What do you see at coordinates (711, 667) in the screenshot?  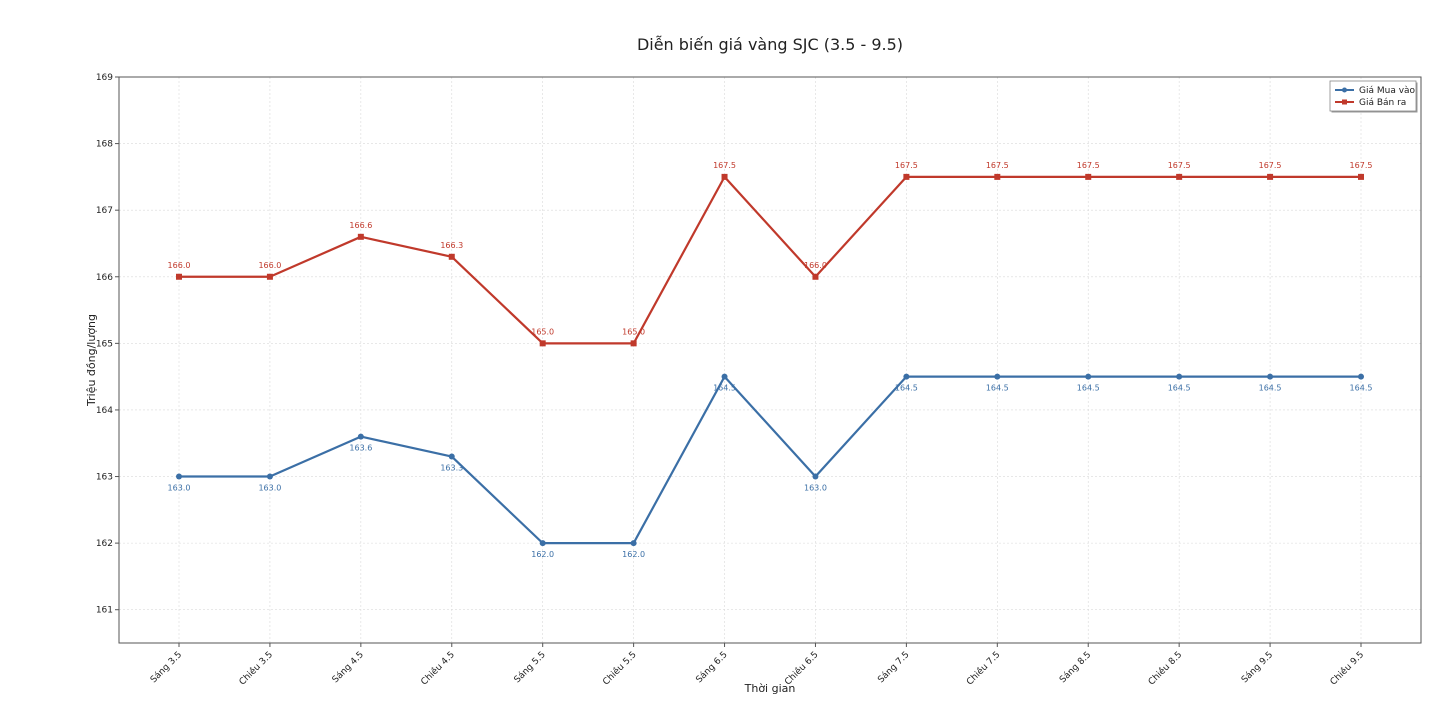 I see `x-tick-label: Sáng 6.5` at bounding box center [711, 667].